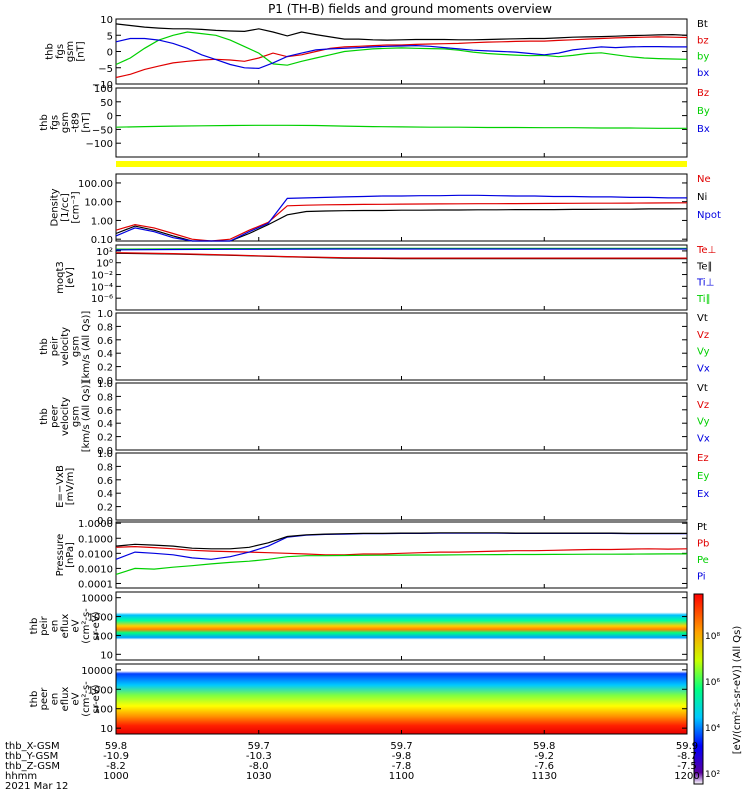 The height and width of the screenshot is (800, 750). I want to click on date-label: 2021 Mar 12, so click(36, 786).